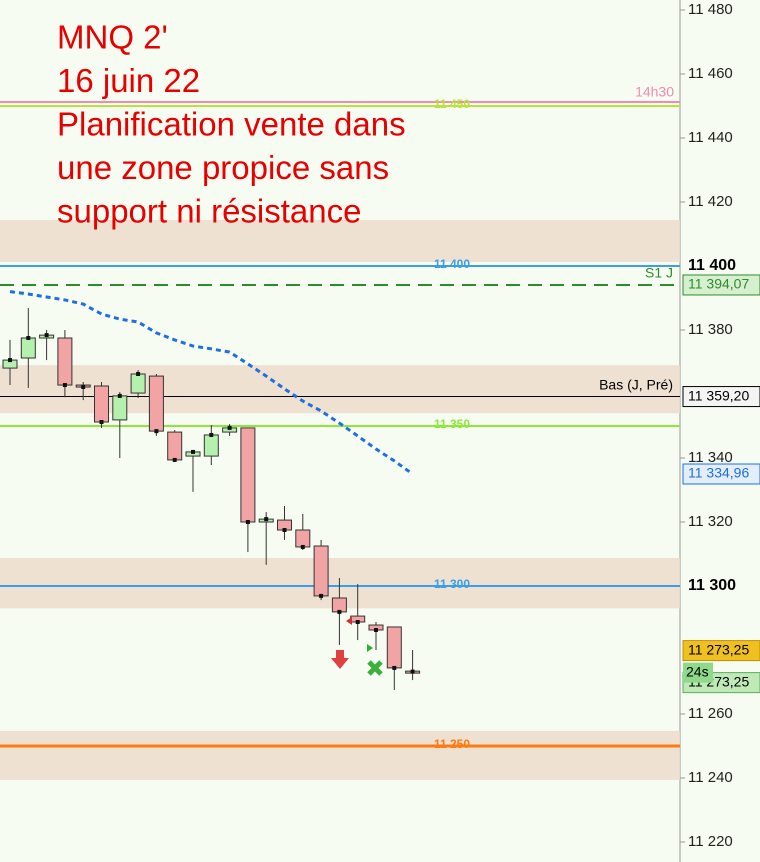 Image resolution: width=760 pixels, height=862 pixels. I want to click on moving-average, so click(211, 383).